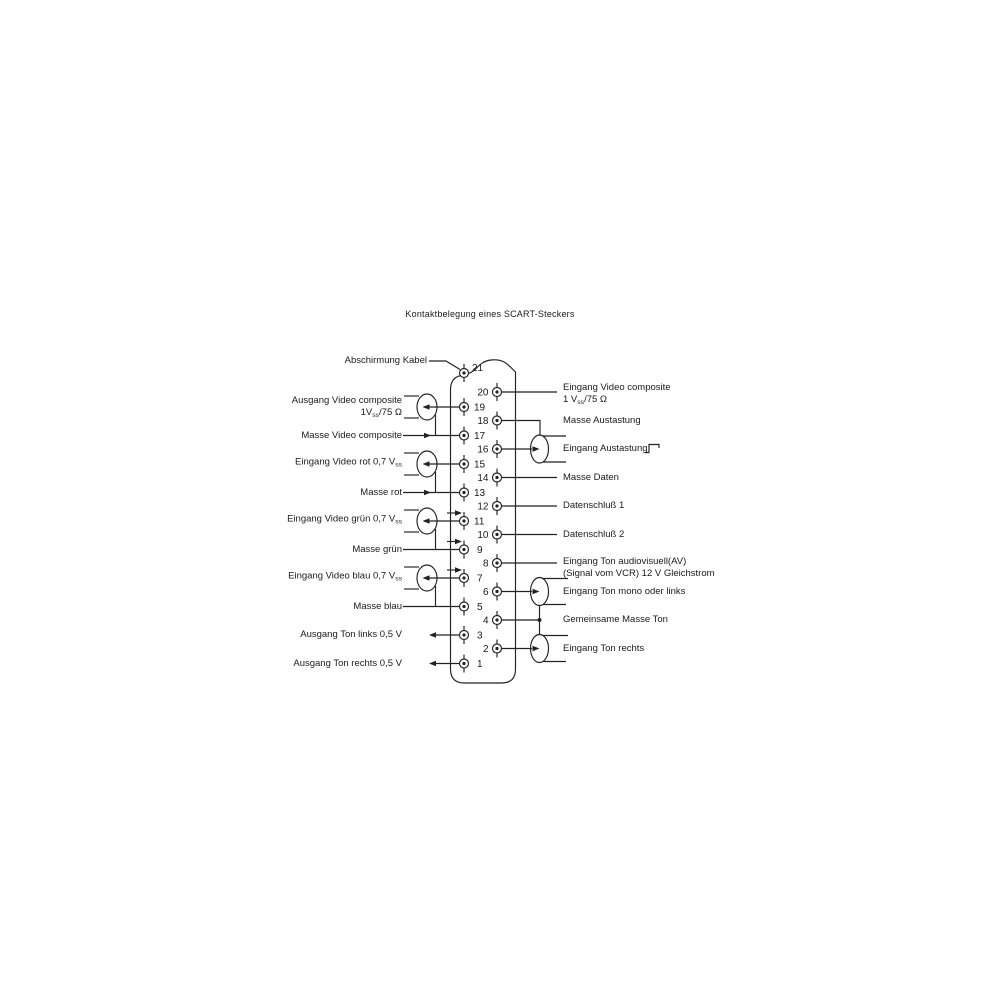  What do you see at coordinates (480, 579) in the screenshot?
I see `pin-number-7: 7` at bounding box center [480, 579].